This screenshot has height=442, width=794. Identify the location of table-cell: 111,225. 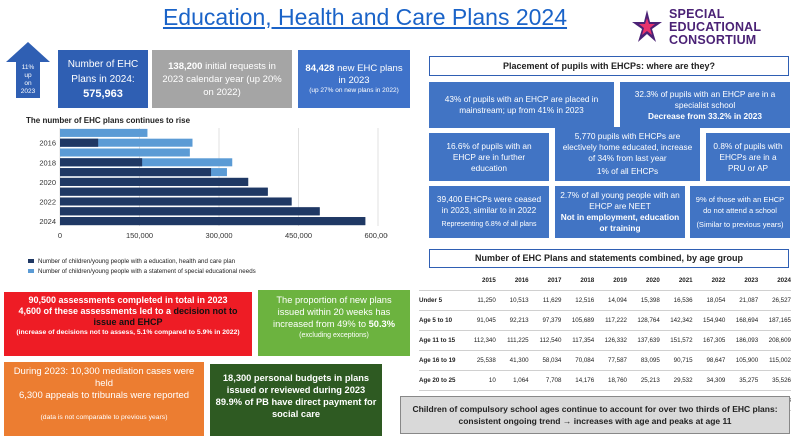
(512, 340).